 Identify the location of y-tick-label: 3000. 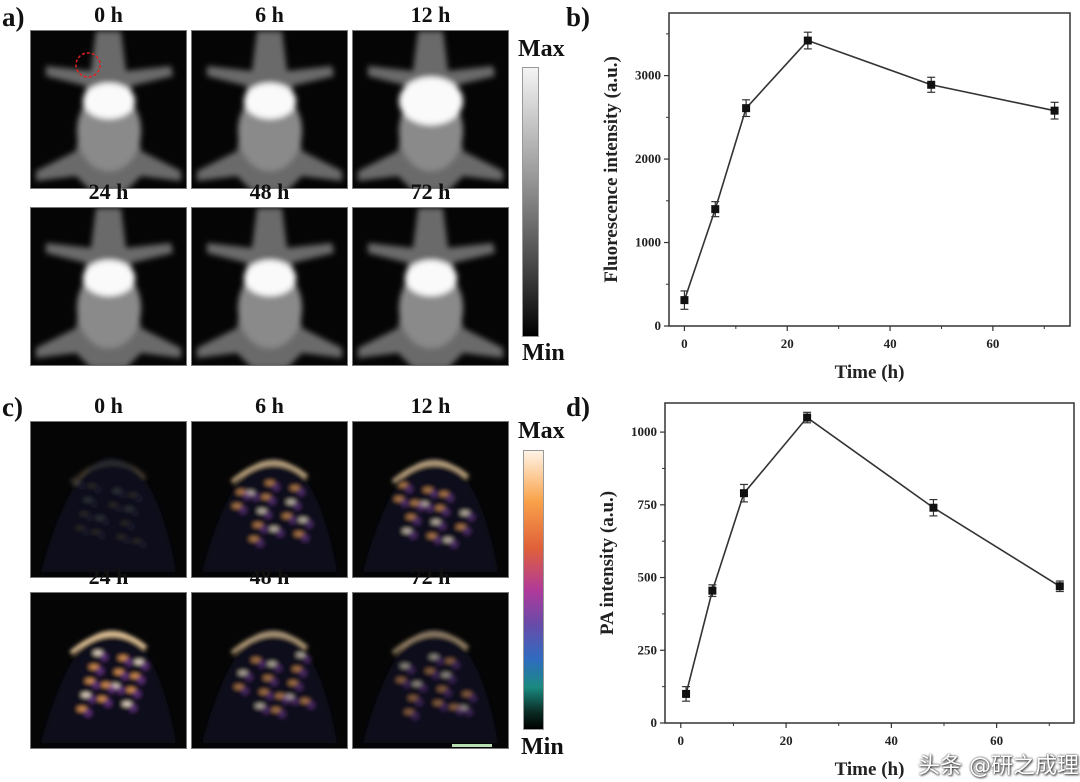
(648, 75).